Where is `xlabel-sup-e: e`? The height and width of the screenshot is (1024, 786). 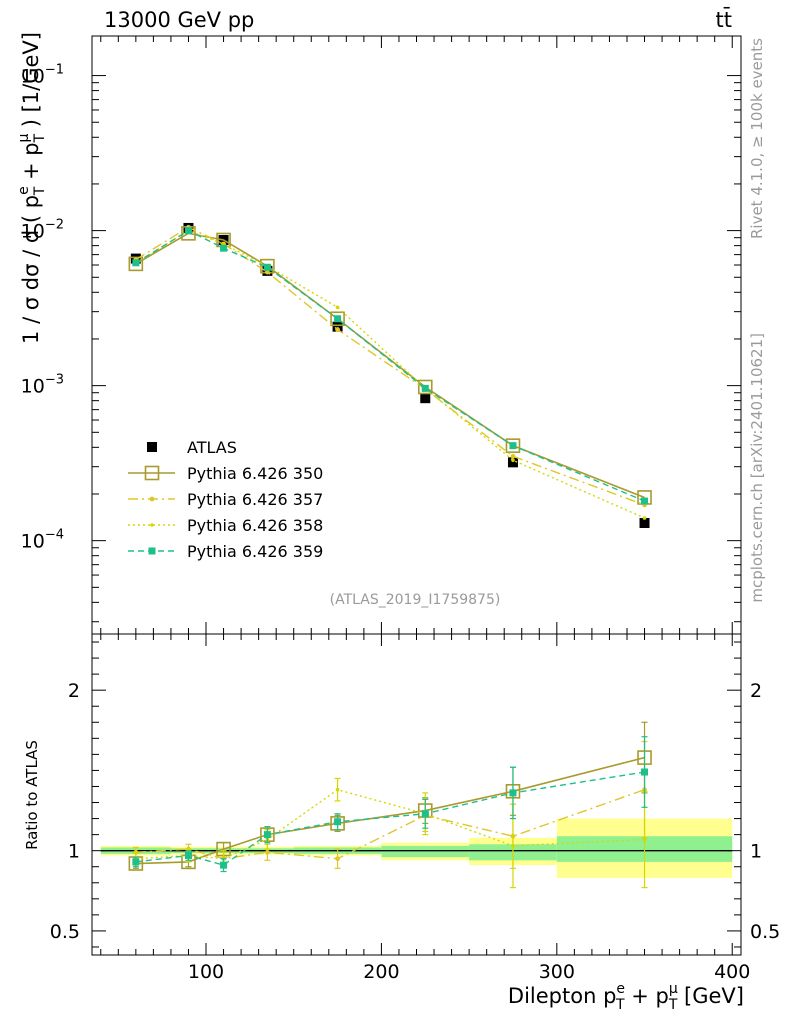
xlabel-sup-e: e is located at coordinates (620, 989).